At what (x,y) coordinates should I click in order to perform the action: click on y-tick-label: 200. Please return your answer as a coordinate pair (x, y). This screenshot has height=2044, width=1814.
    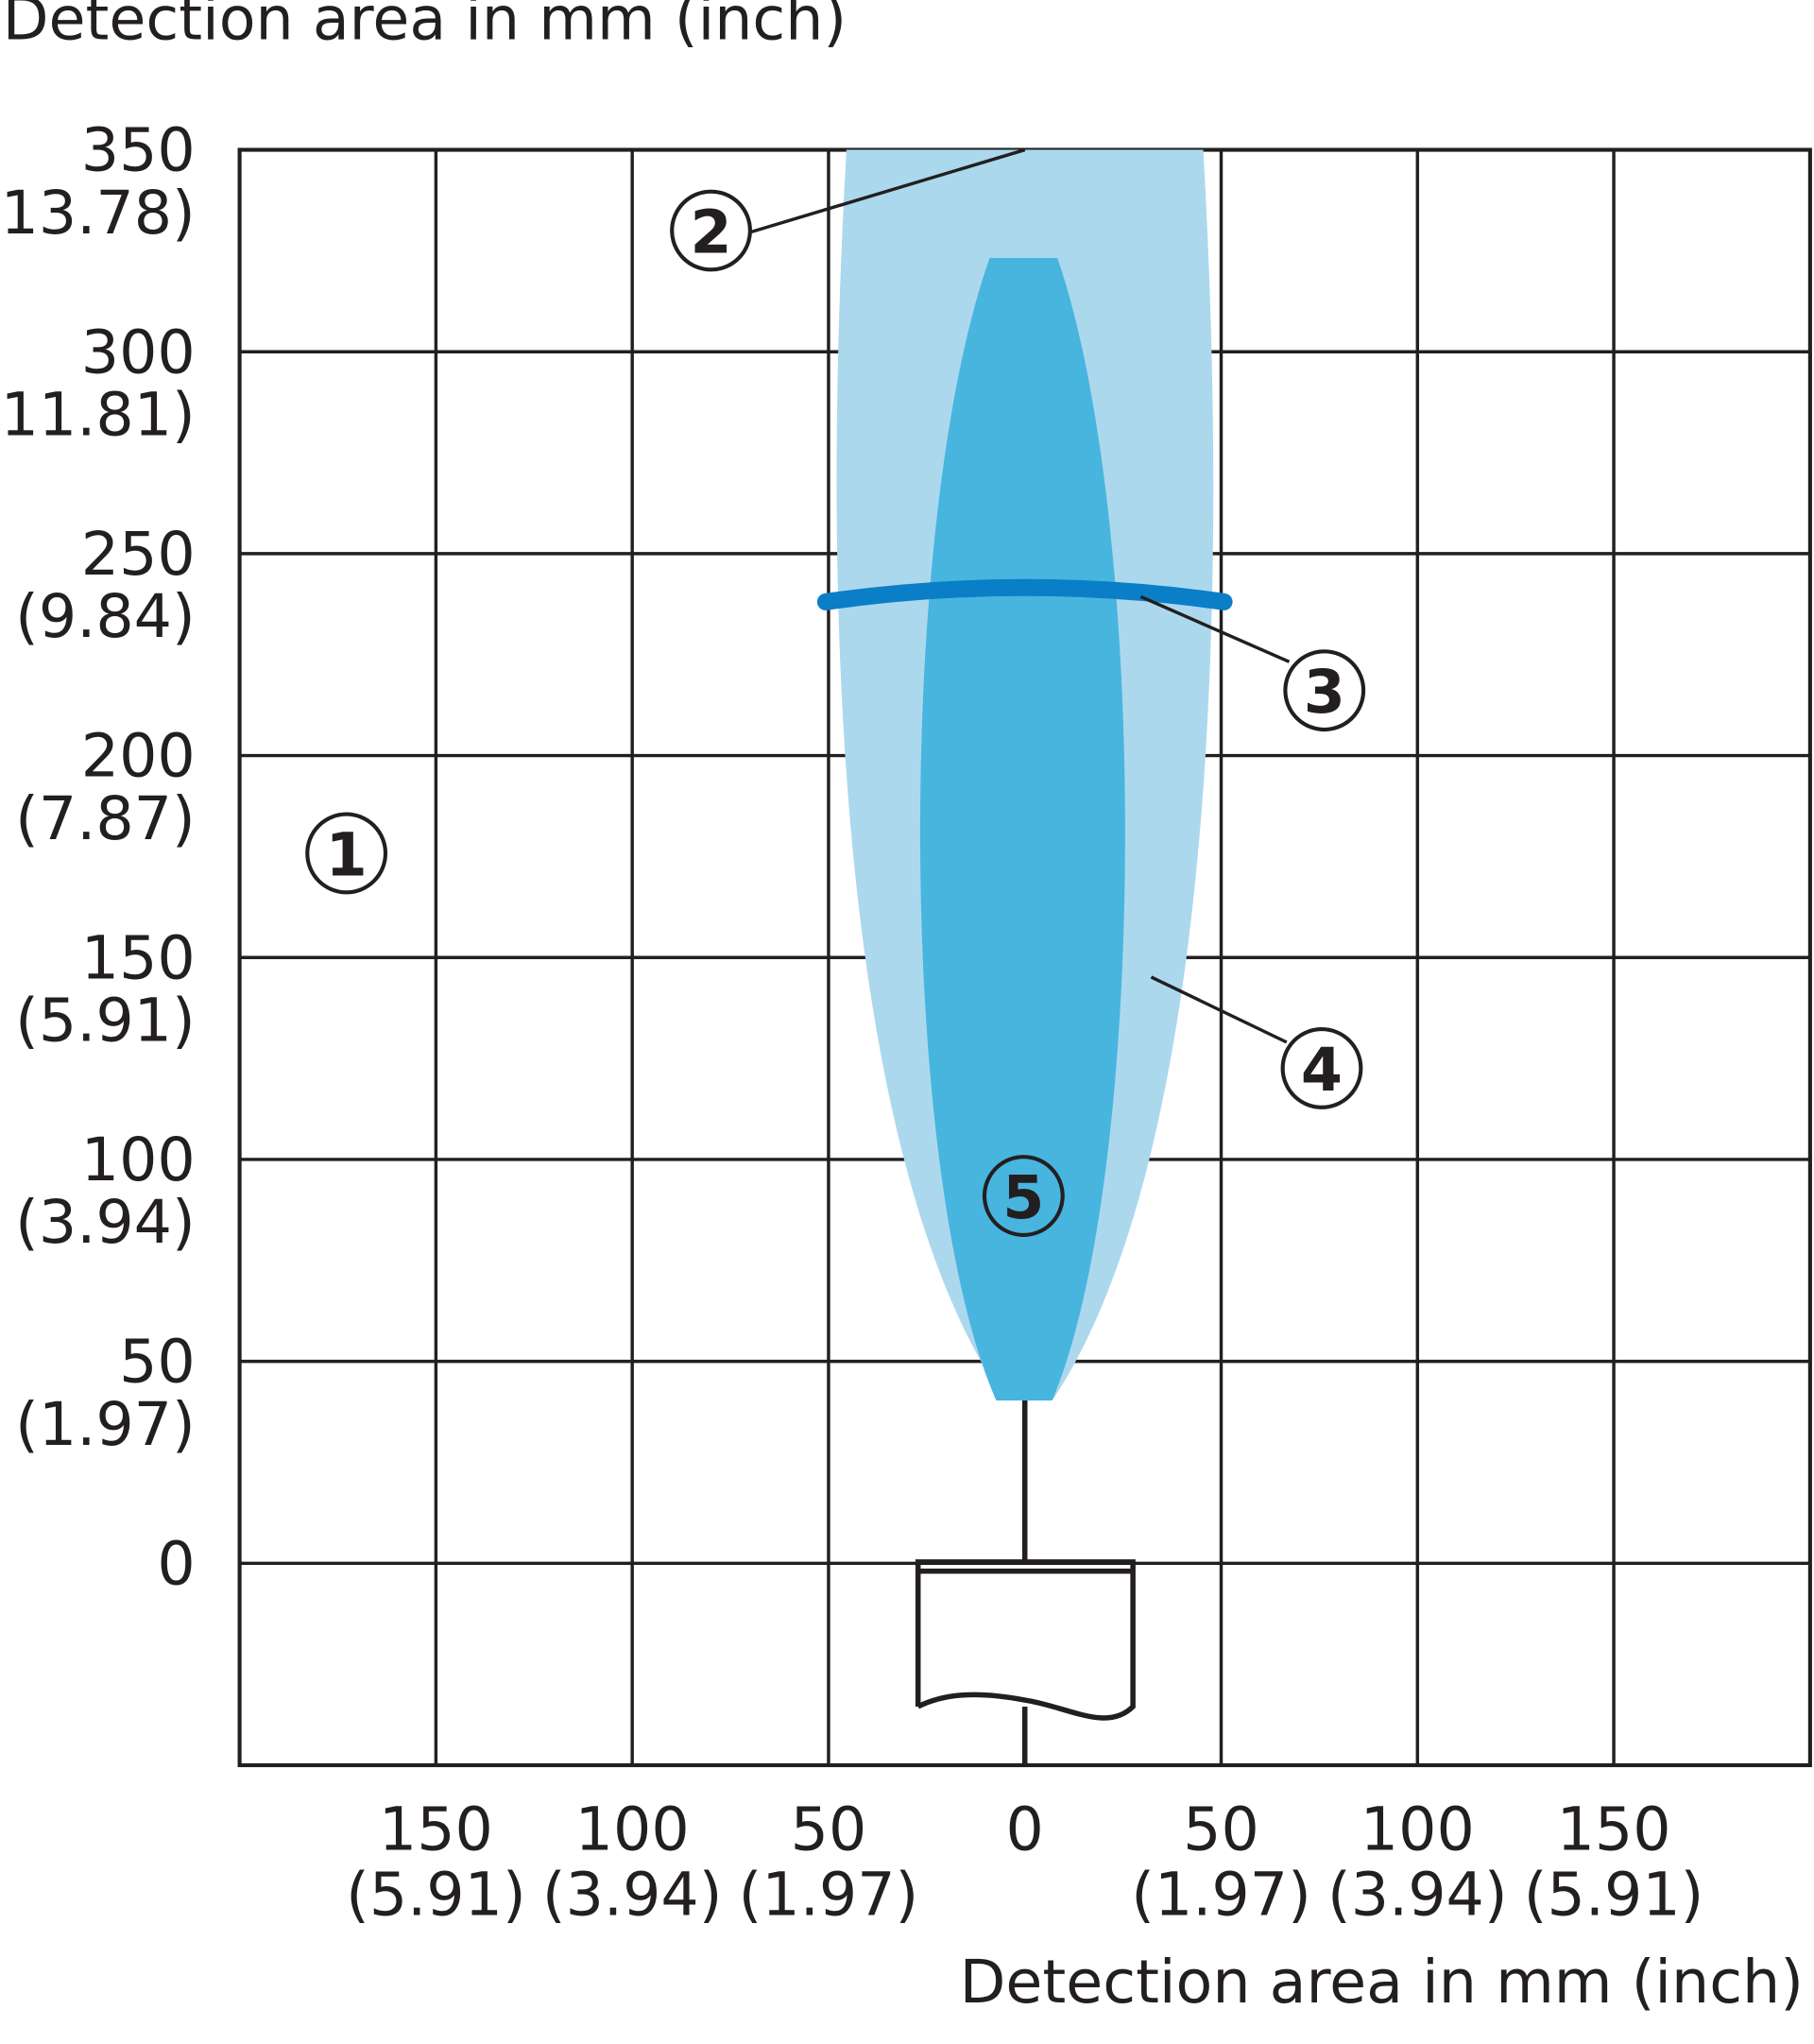
    Looking at the image, I should click on (138, 756).